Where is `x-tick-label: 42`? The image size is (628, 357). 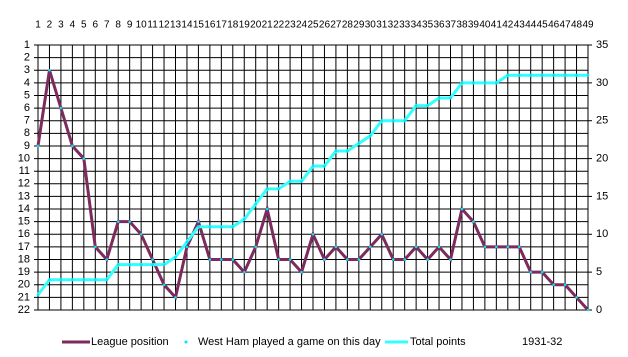 x-tick-label: 42 is located at coordinates (508, 25).